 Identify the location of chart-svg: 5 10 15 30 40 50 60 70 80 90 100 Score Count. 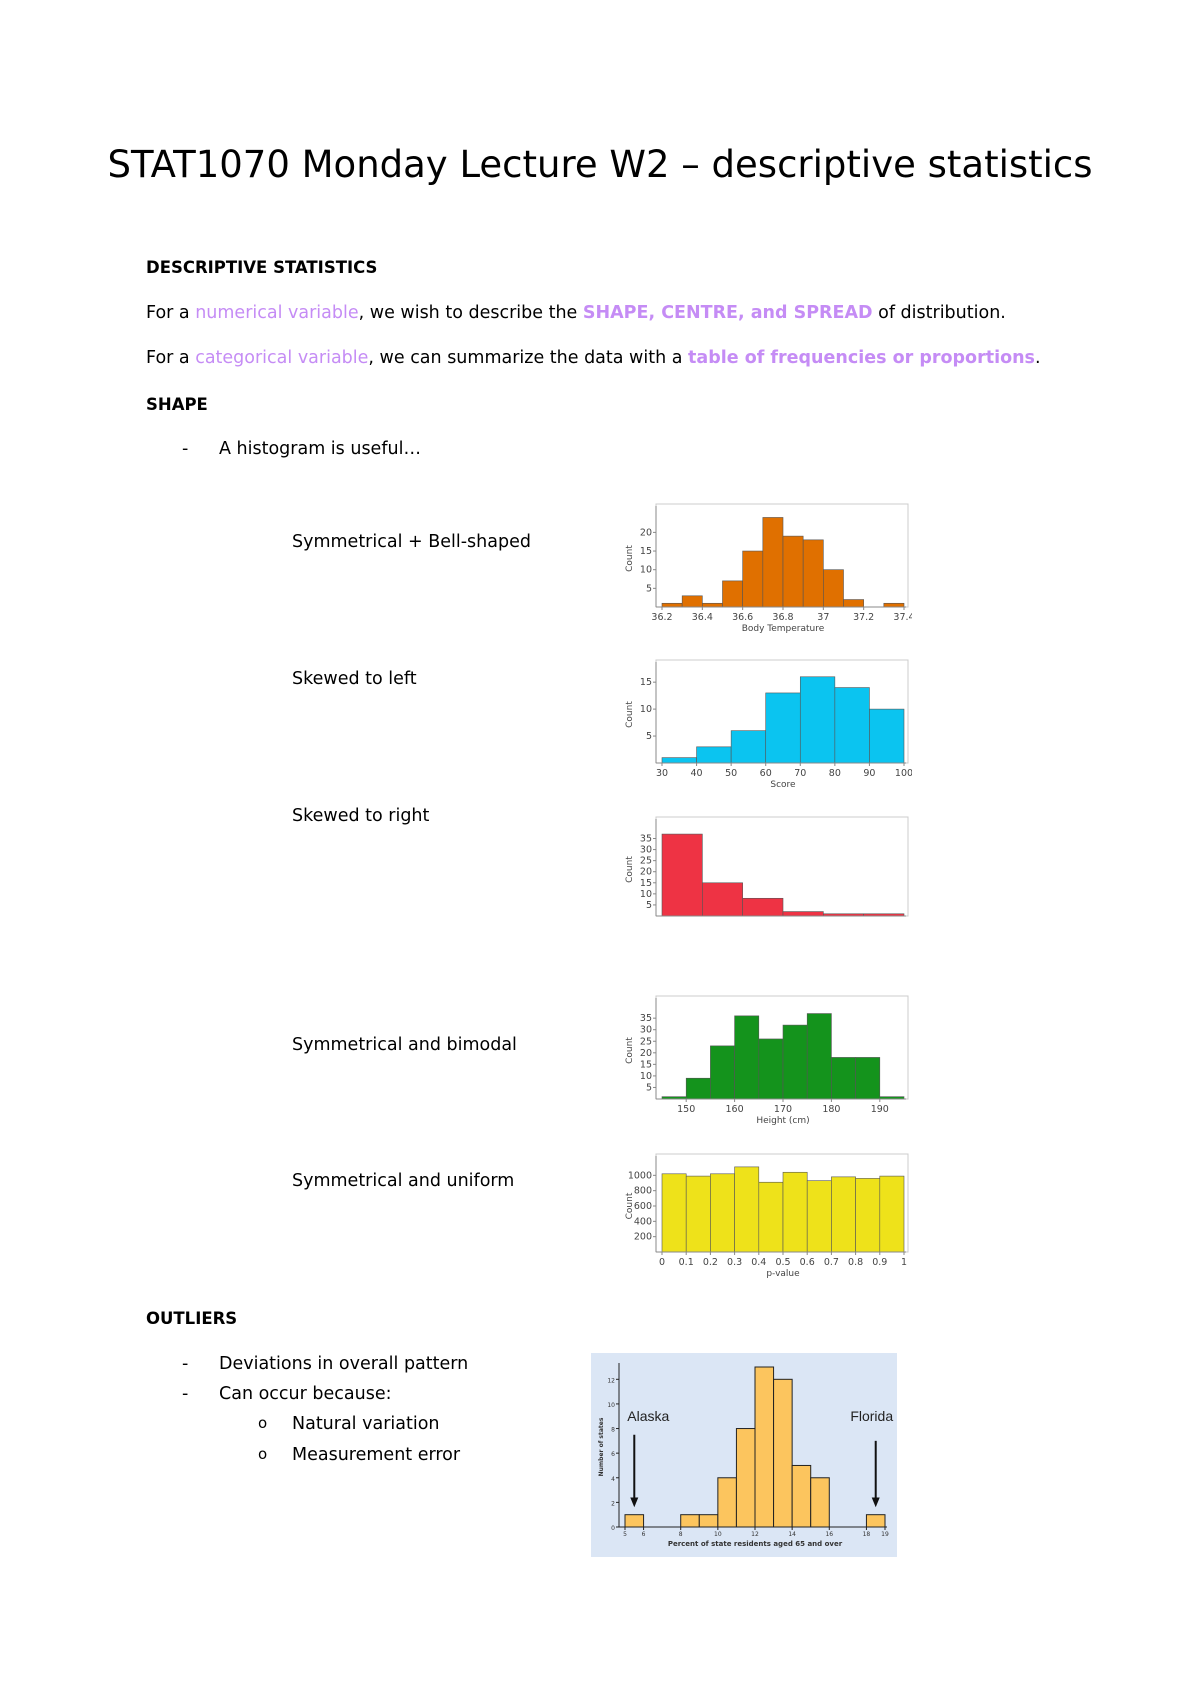
(768, 724).